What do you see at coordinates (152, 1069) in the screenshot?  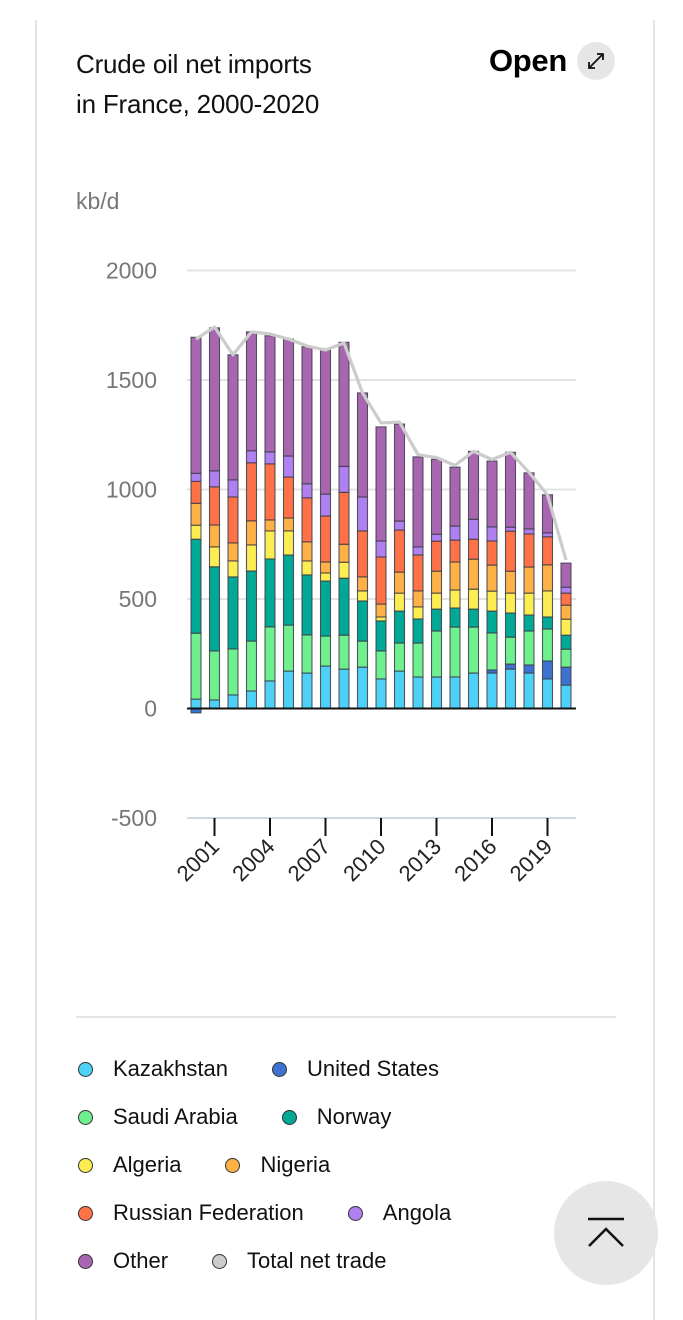 I see `legend-item-kazakhstan: Kazakhstan` at bounding box center [152, 1069].